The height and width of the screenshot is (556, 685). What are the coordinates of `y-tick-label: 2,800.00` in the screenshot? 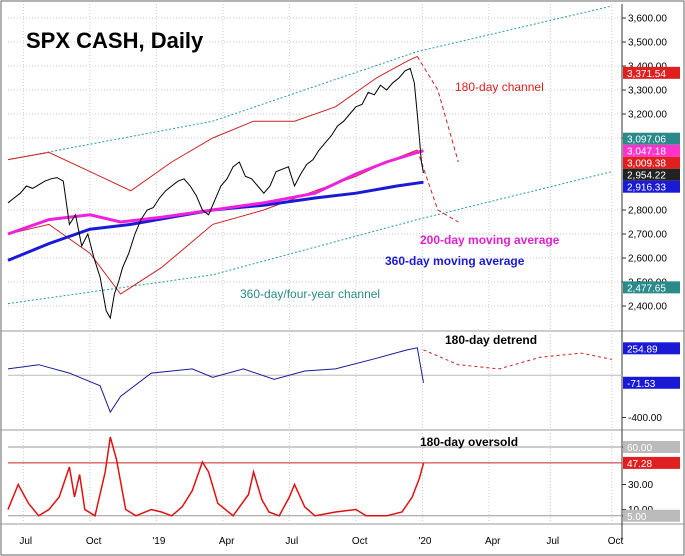 It's located at (647, 211).